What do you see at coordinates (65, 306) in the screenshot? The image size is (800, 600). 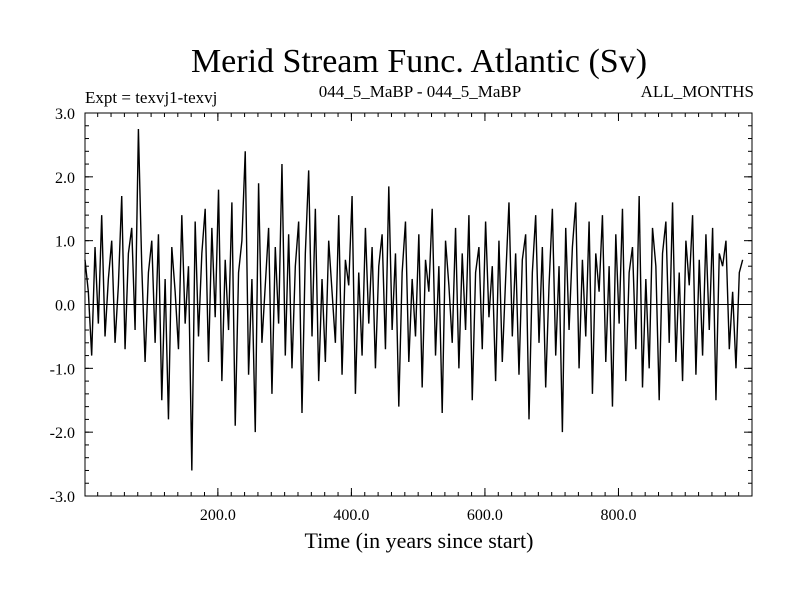 I see `y-tick-label: 0.0` at bounding box center [65, 306].